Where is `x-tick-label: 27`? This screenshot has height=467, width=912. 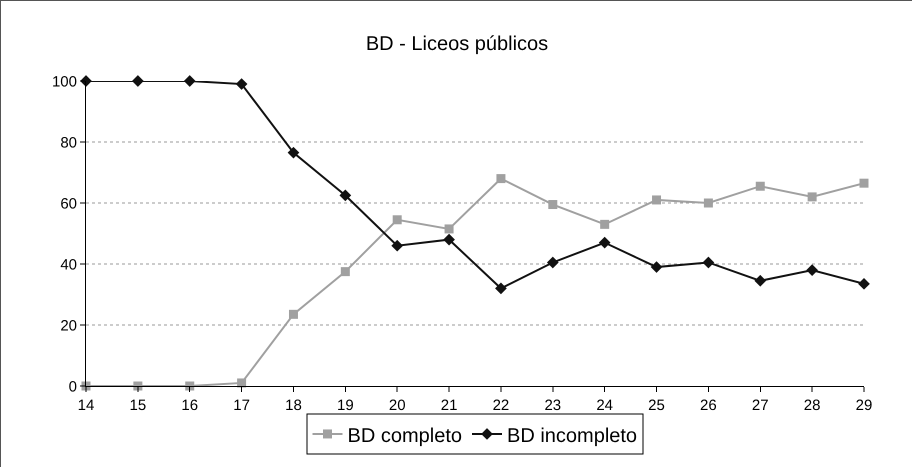
x-tick-label: 27 is located at coordinates (760, 405).